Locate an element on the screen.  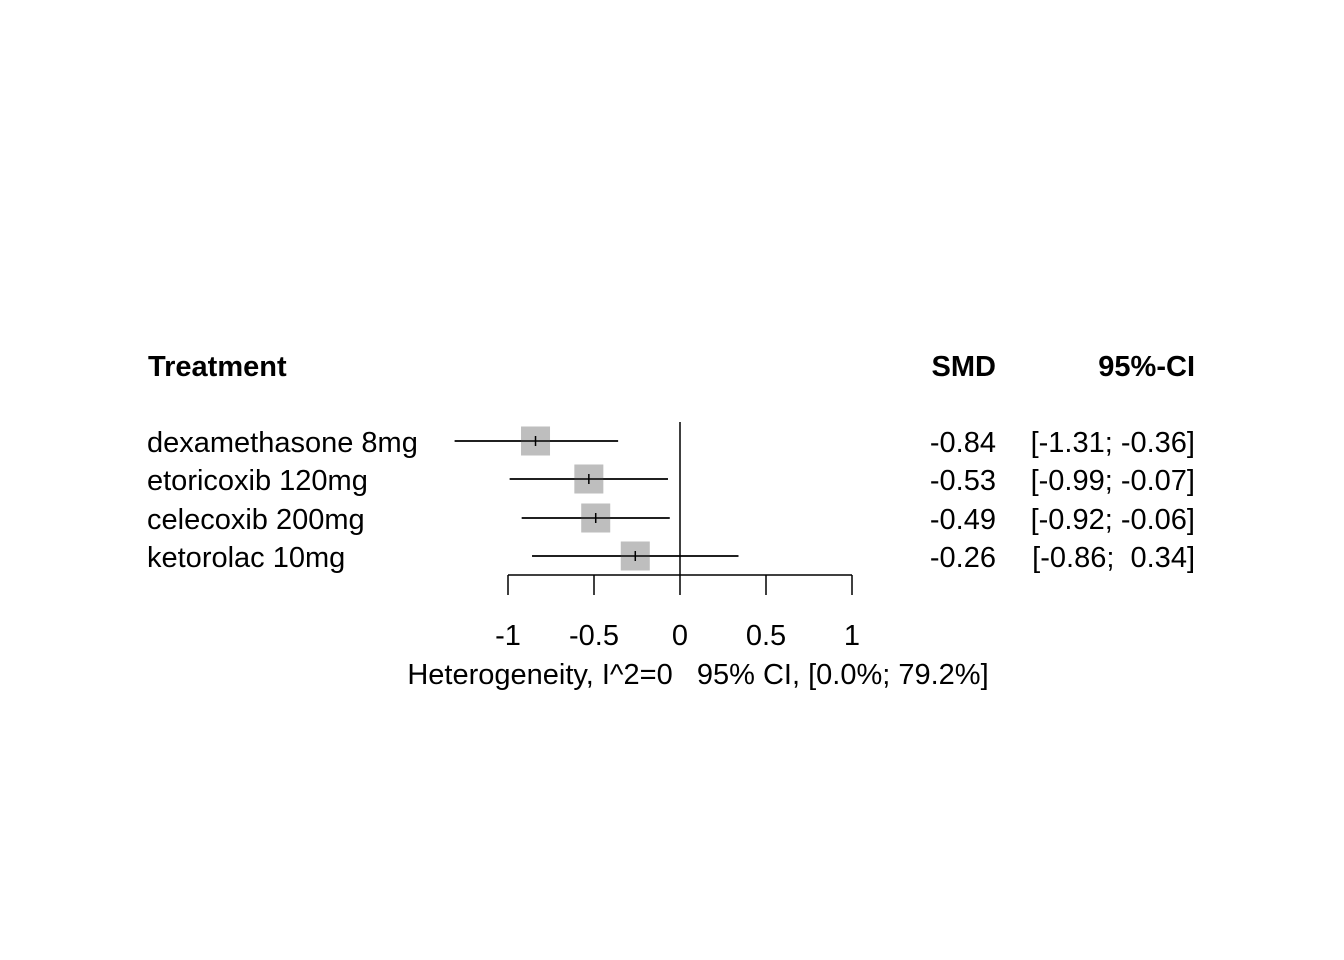
smd-value: -0.26 is located at coordinates (963, 558).